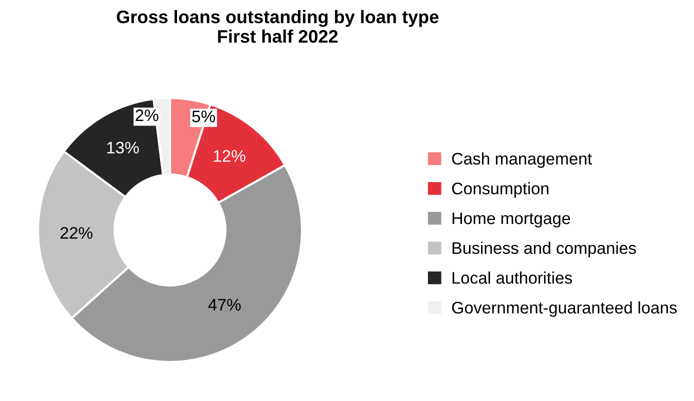 Image resolution: width=694 pixels, height=401 pixels. I want to click on legend-label: Business and companies, so click(544, 250).